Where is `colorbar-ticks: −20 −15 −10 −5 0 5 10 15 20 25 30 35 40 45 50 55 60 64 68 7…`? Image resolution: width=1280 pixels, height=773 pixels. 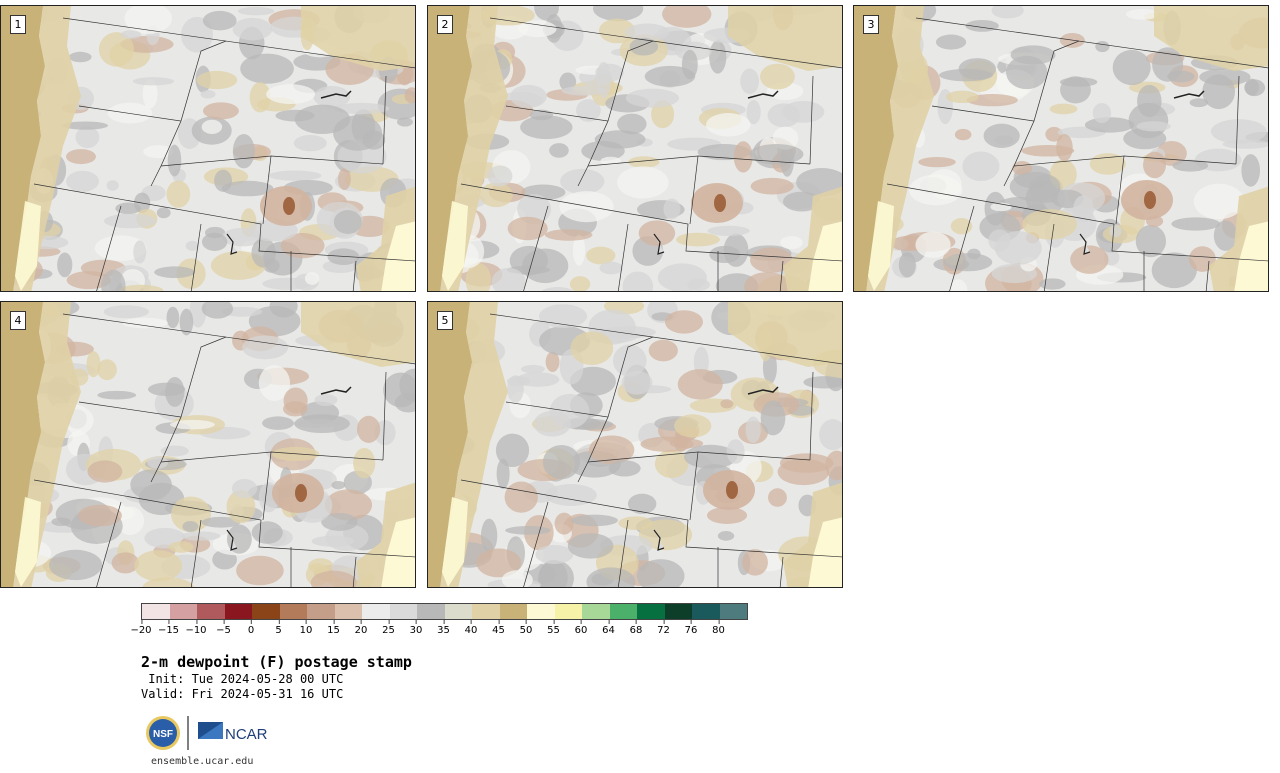
colorbar-ticks: −20 −15 −10 −5 0 5 10 15 20 25 30 35 40 45 50 55 60 64 68 7… is located at coordinates (445, 628).